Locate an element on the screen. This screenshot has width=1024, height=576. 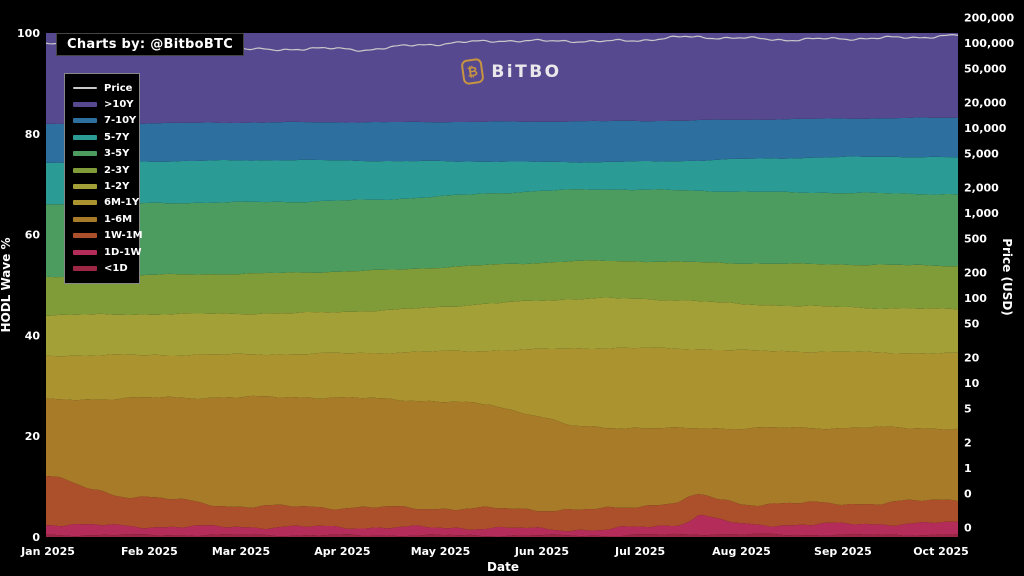
x-axis-tick: Aug 2025 is located at coordinates (741, 551).